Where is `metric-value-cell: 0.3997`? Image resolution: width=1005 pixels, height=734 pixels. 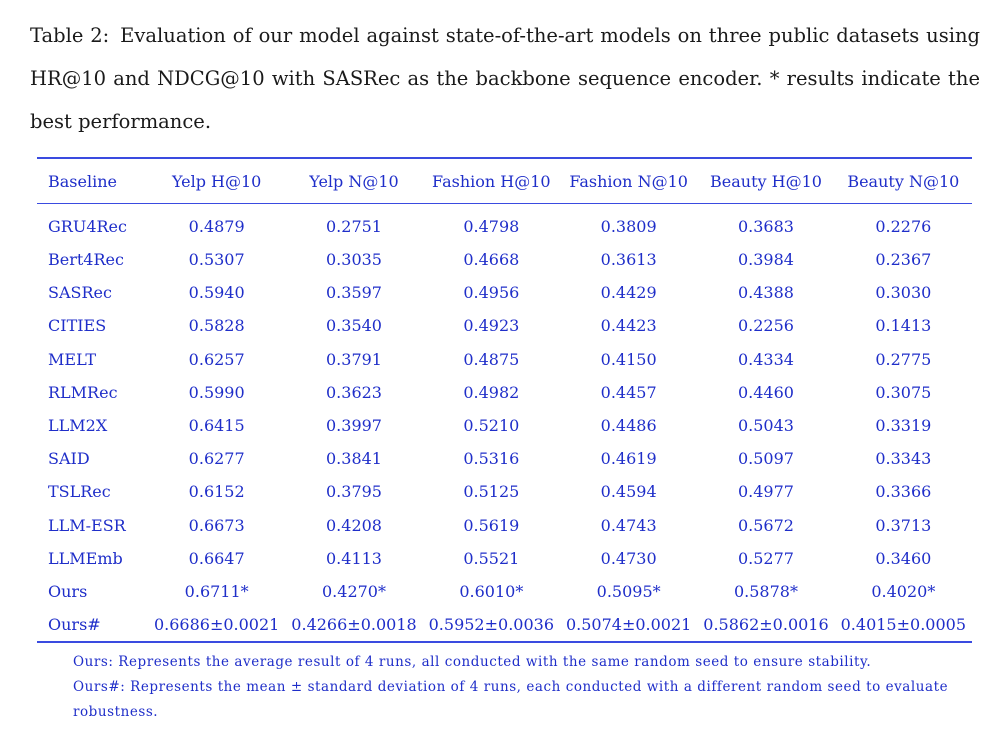
metric-value-cell: 0.3997 is located at coordinates (354, 426).